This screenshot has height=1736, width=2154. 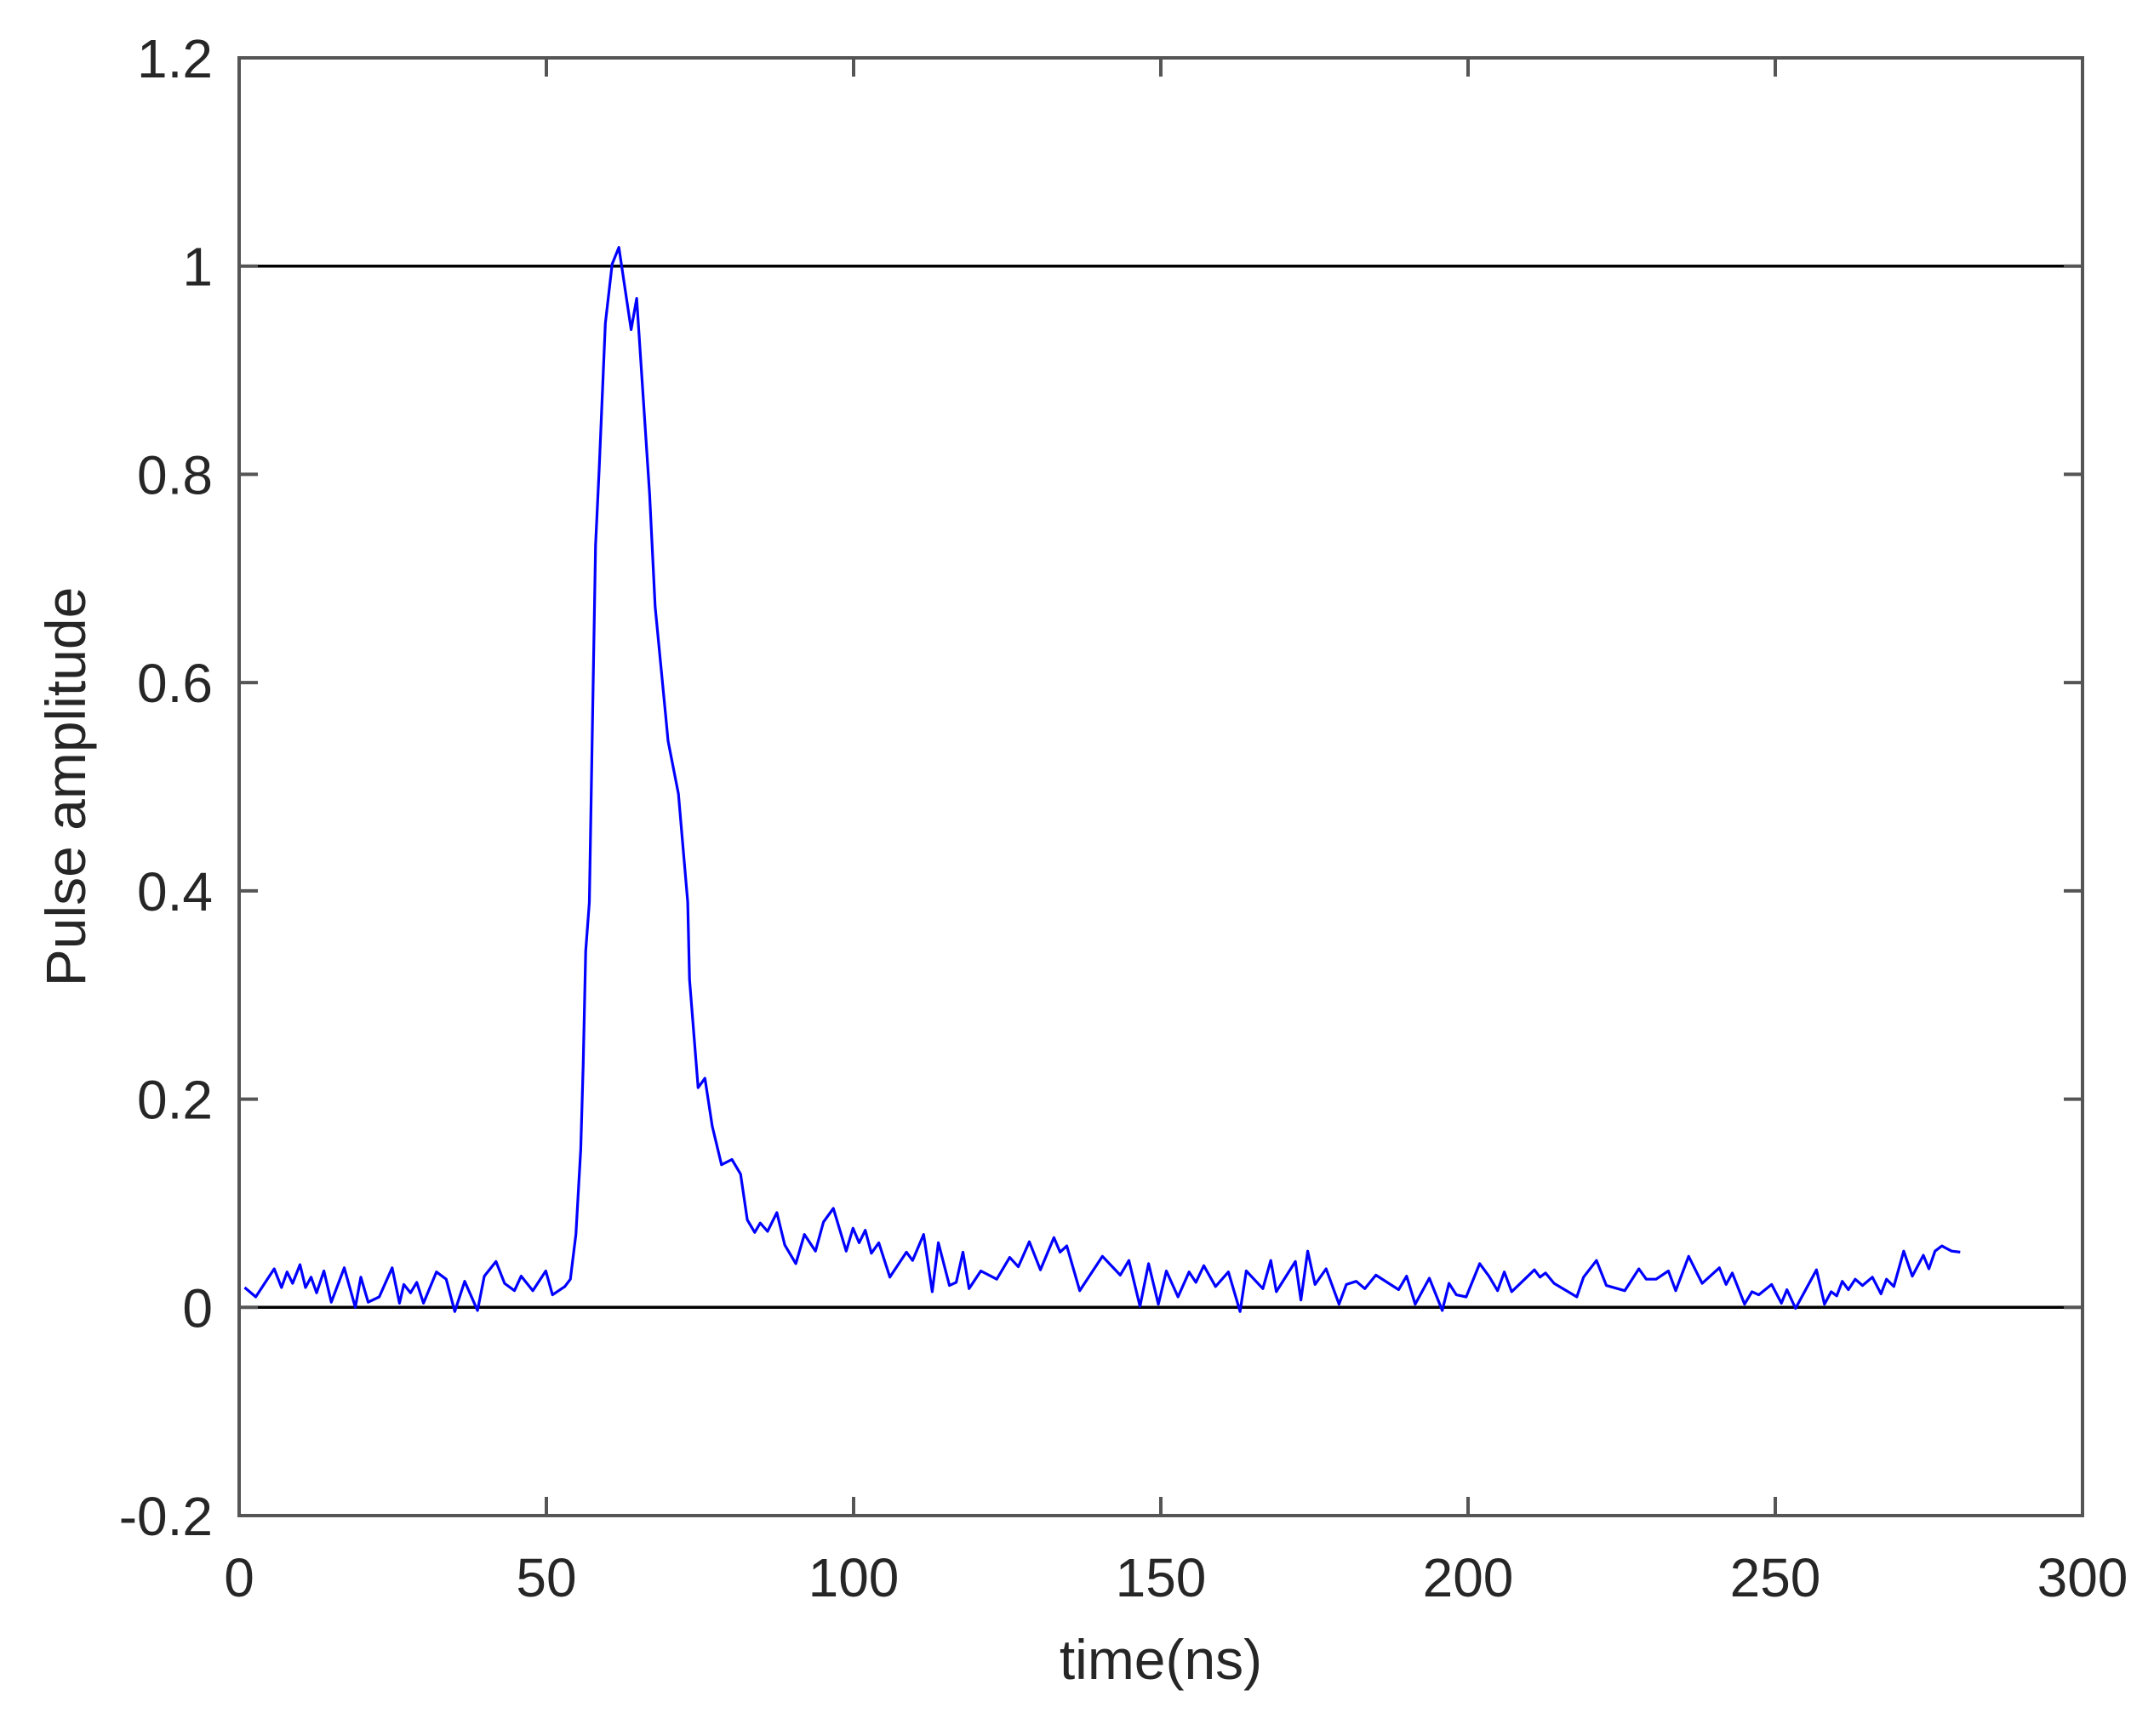 I want to click on x-tick-label: 300, so click(x=2082, y=1577).